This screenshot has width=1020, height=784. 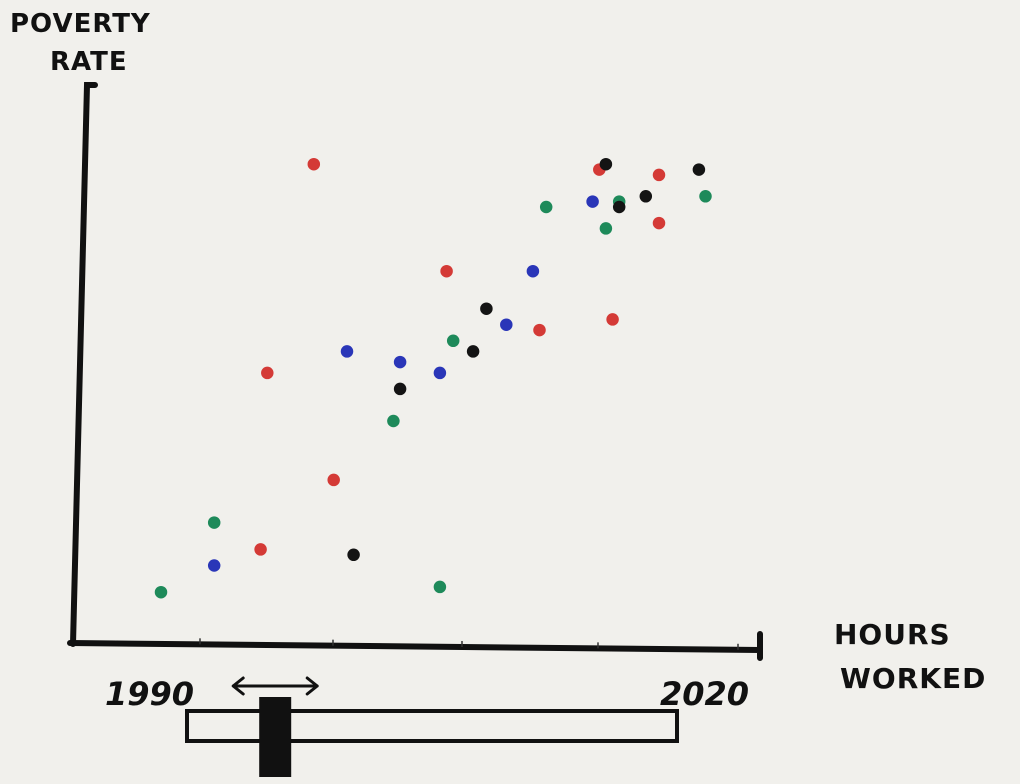 What do you see at coordinates (89, 62) in the screenshot?
I see `y-axis-label-line2: RATE` at bounding box center [89, 62].